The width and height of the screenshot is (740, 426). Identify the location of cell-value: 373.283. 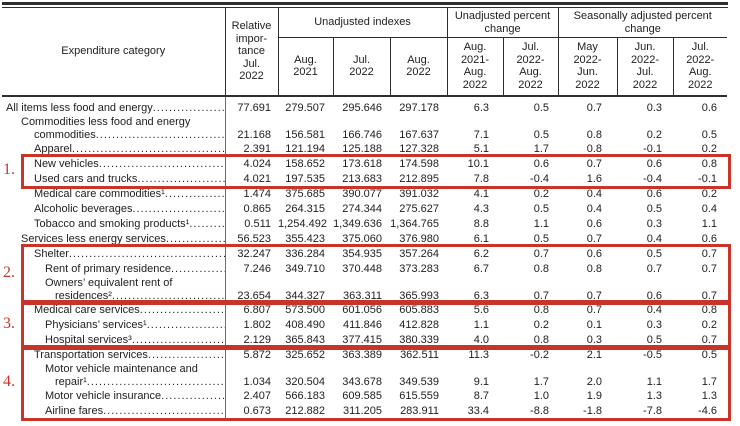
(419, 268).